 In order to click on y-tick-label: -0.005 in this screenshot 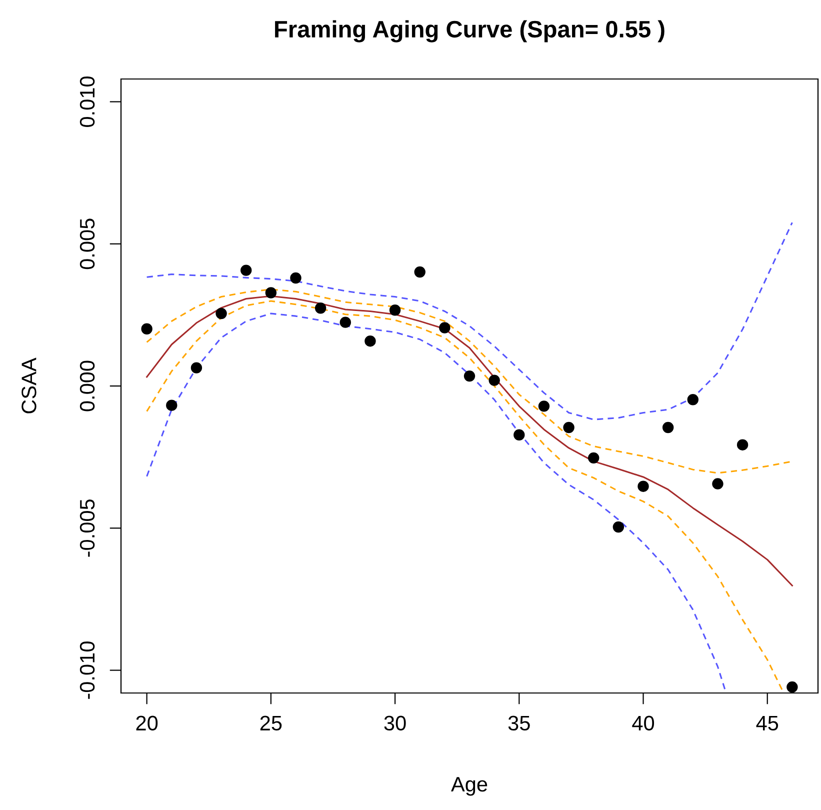, I will do `click(87, 528)`.